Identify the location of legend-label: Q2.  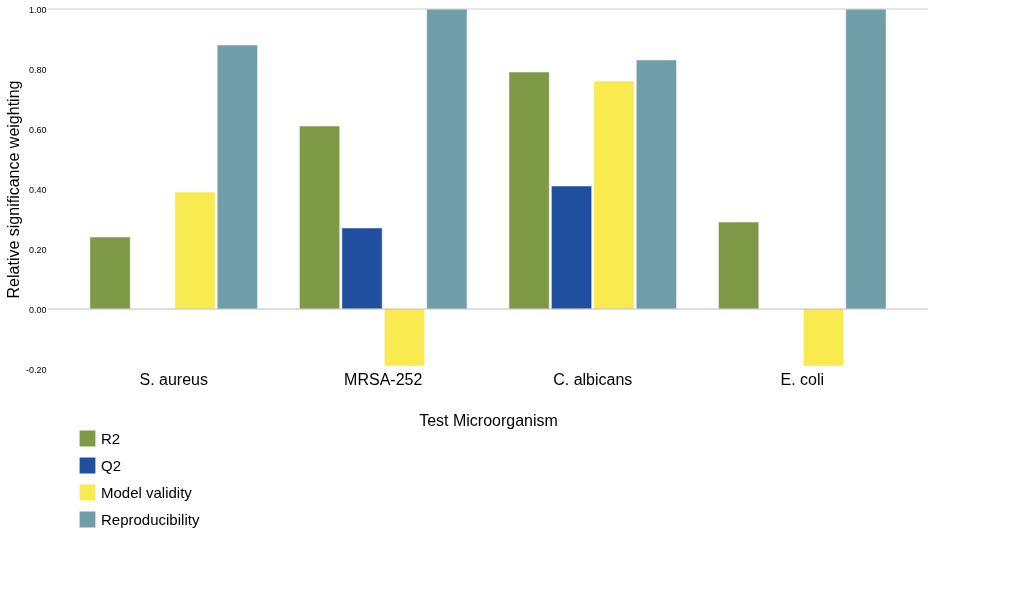
(111, 465).